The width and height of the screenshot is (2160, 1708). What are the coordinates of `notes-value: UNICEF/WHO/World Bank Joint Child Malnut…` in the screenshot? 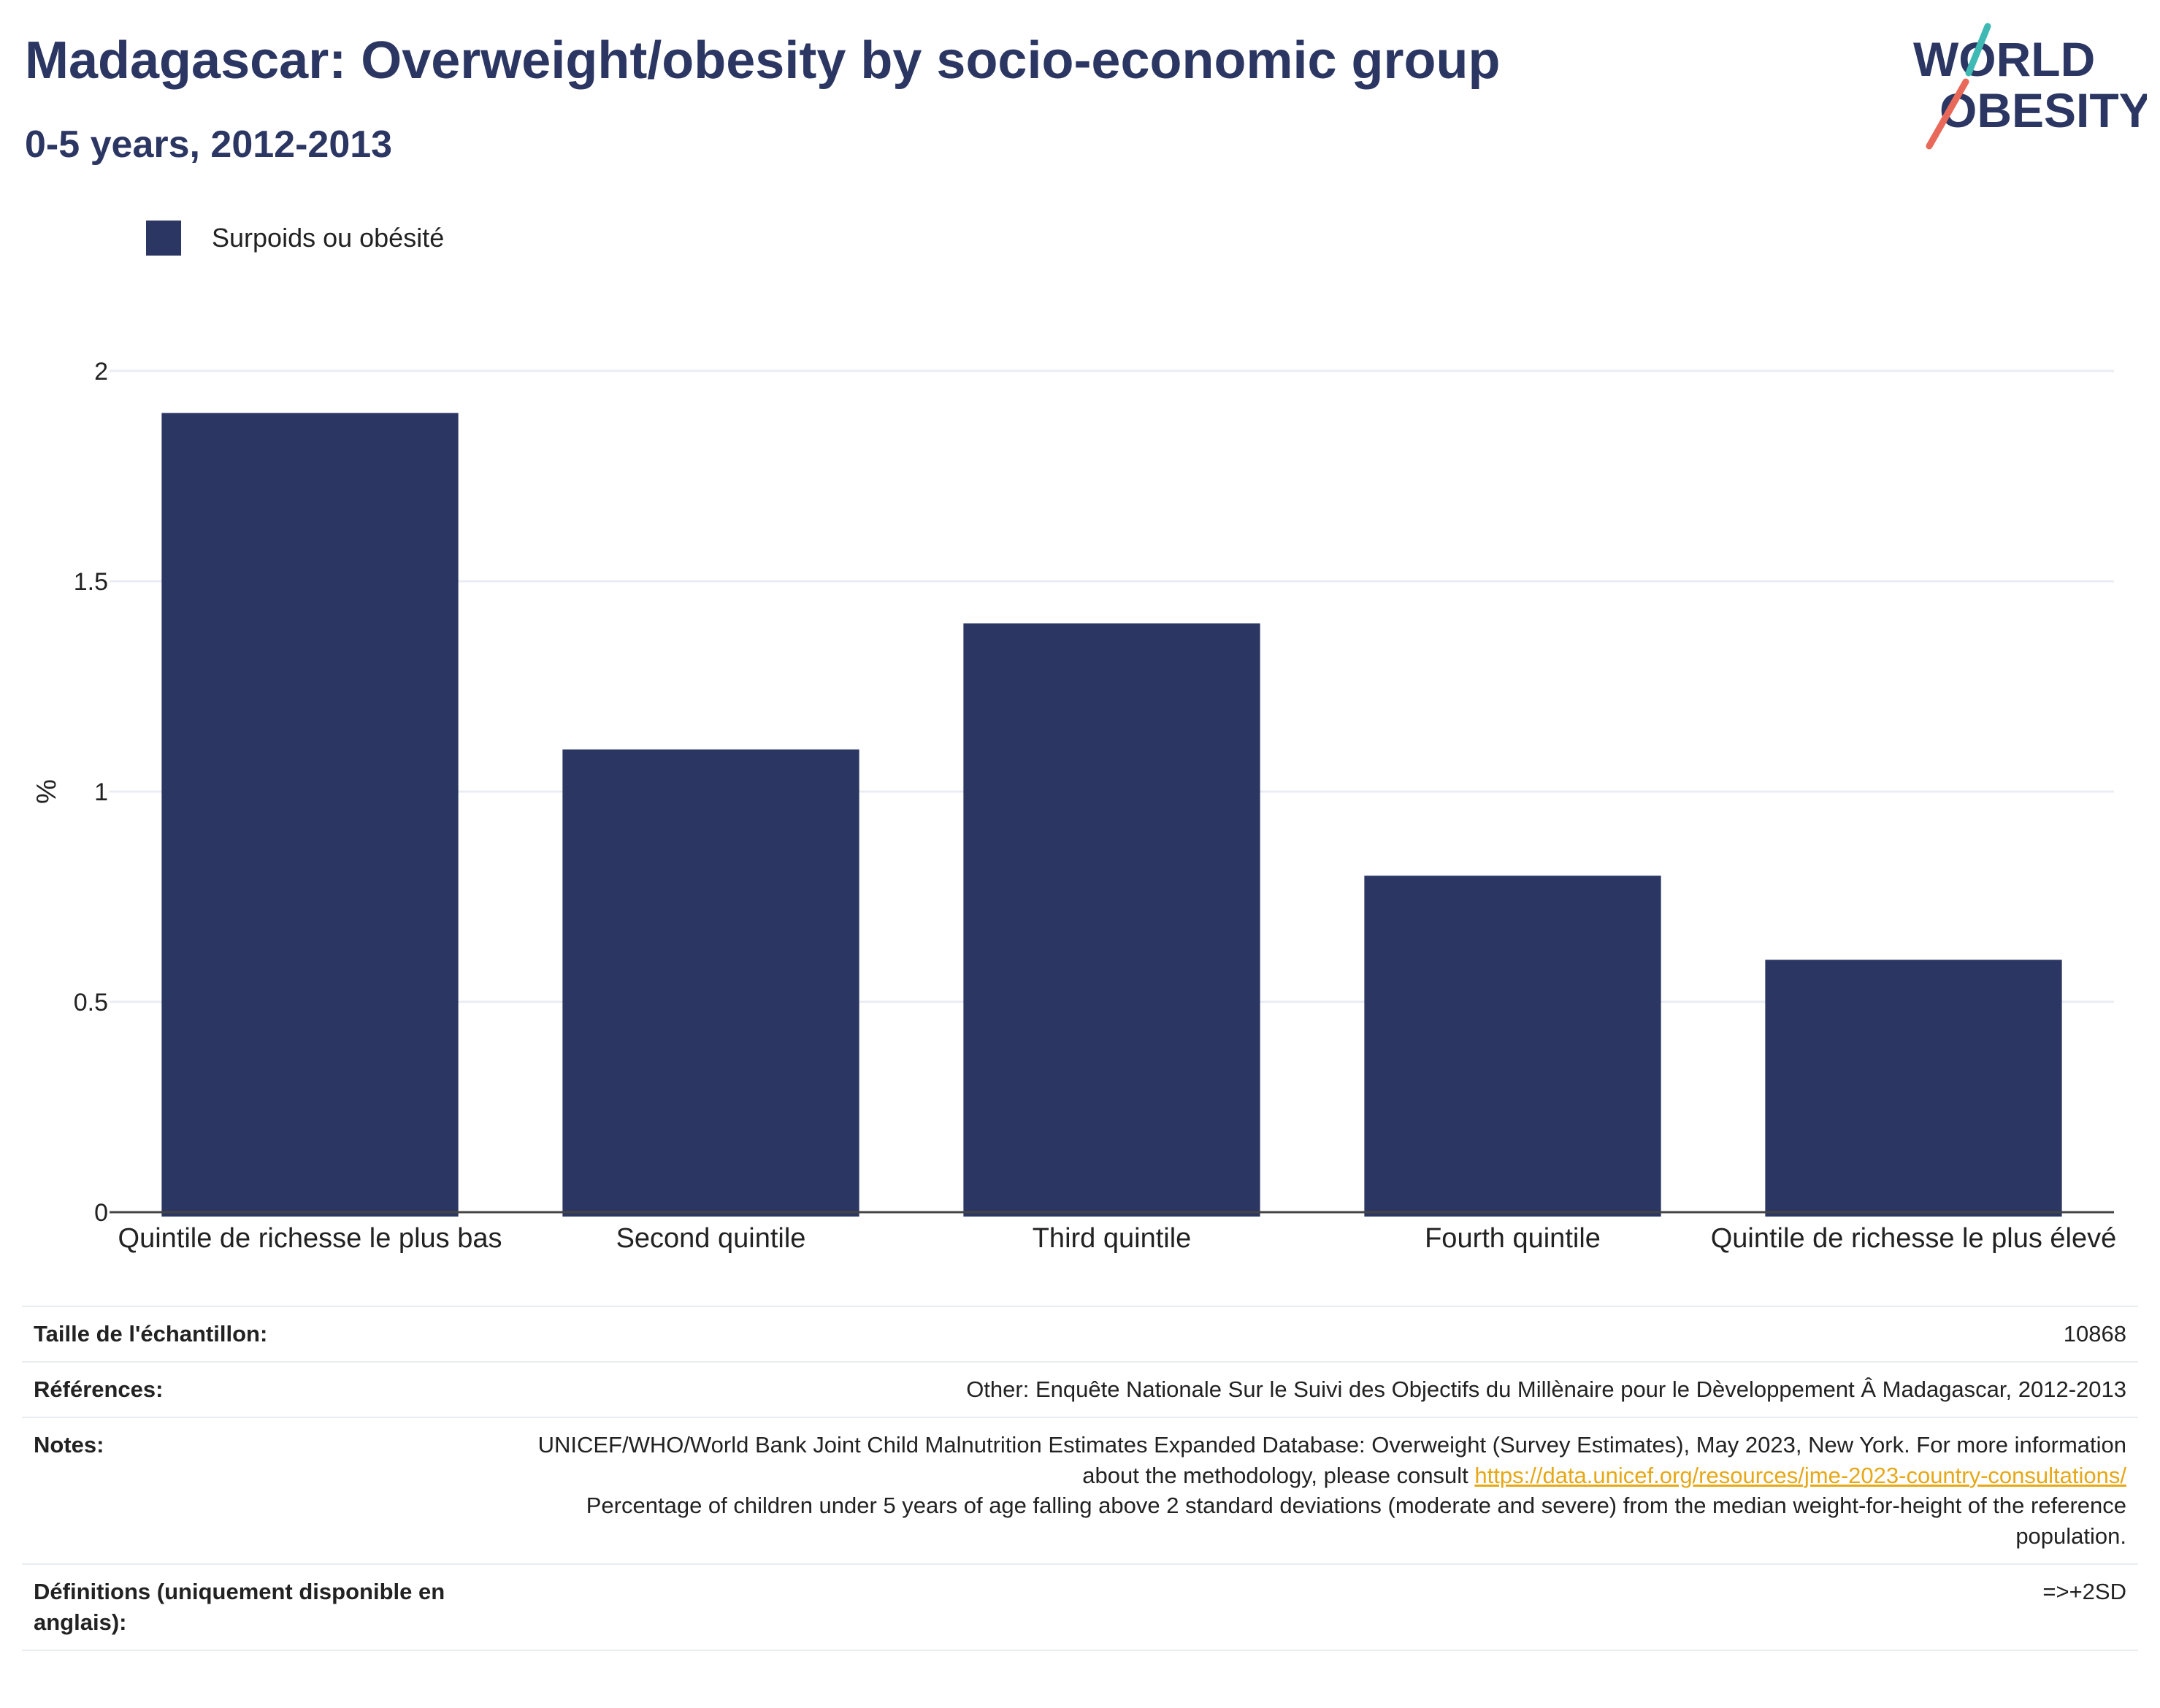 It's located at (1325, 1490).